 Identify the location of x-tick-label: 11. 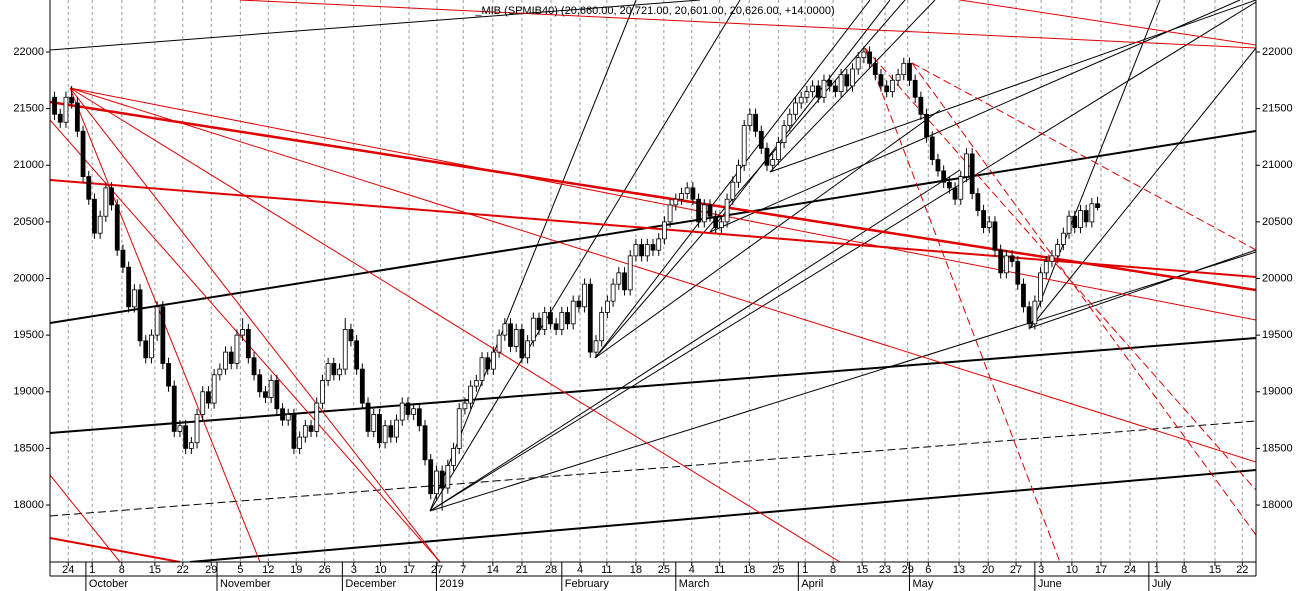
(606, 570).